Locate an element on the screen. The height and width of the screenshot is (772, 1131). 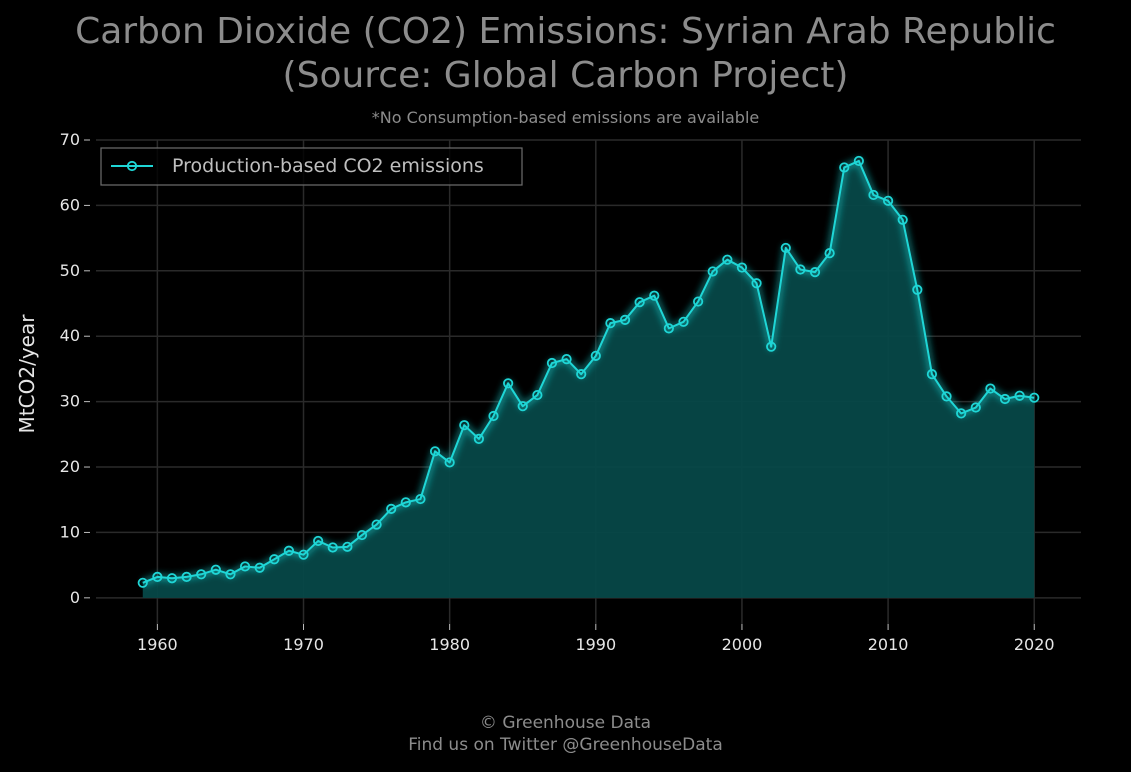
y-tick-label: 20 is located at coordinates (70, 466).